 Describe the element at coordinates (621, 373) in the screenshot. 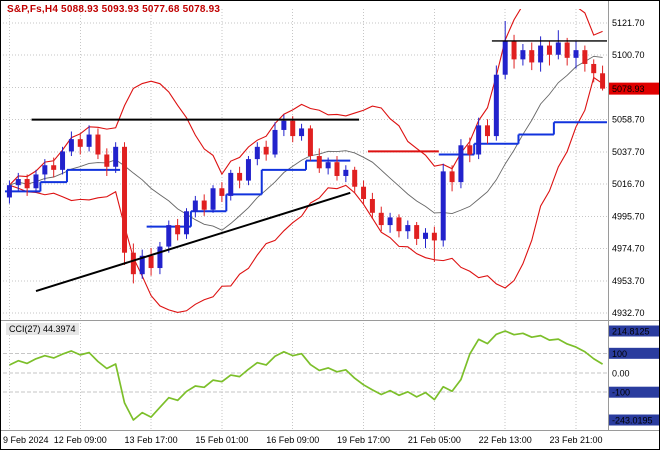

I see `indicator-axis-label: 0.00` at that location.